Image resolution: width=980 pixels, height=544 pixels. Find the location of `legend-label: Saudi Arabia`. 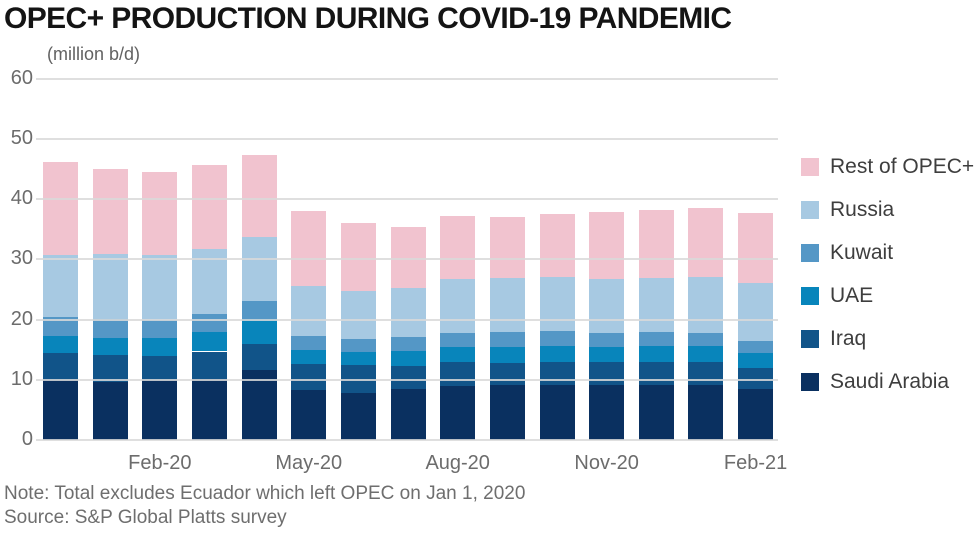

legend-label: Saudi Arabia is located at coordinates (890, 381).